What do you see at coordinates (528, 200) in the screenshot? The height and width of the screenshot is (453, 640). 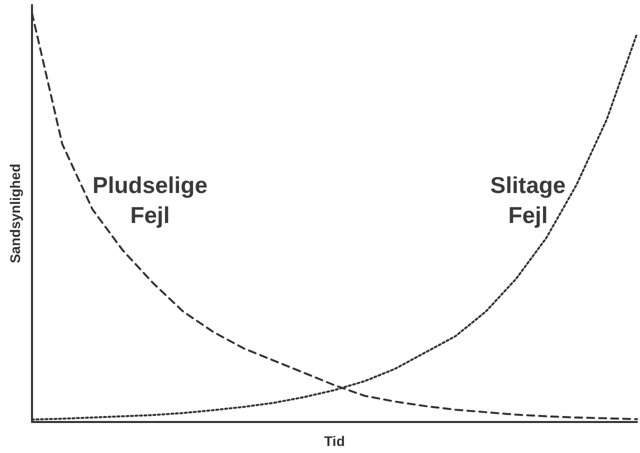 I see `series-label: Slitage Fejl` at bounding box center [528, 200].